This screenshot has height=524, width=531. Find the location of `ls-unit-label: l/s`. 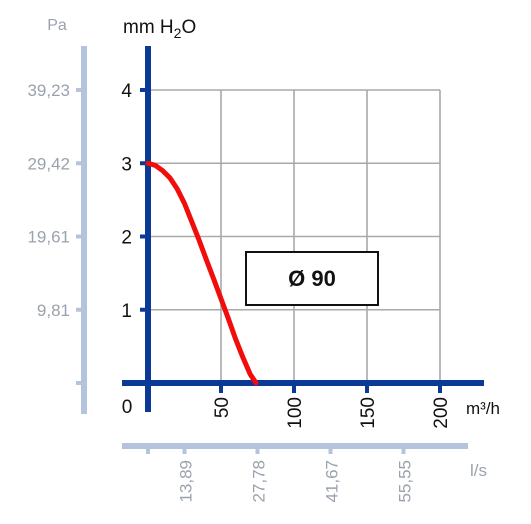

ls-unit-label: l/s is located at coordinates (478, 470).